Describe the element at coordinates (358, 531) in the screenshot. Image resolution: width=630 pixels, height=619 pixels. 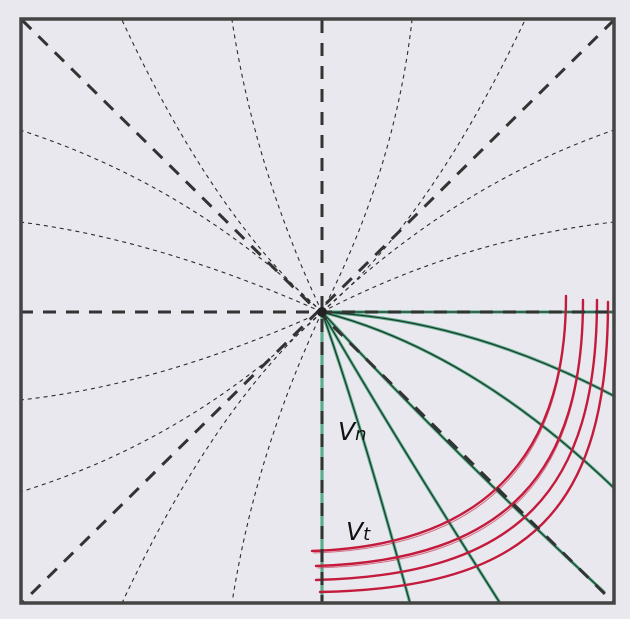
I see `vt-label: Vt` at that location.